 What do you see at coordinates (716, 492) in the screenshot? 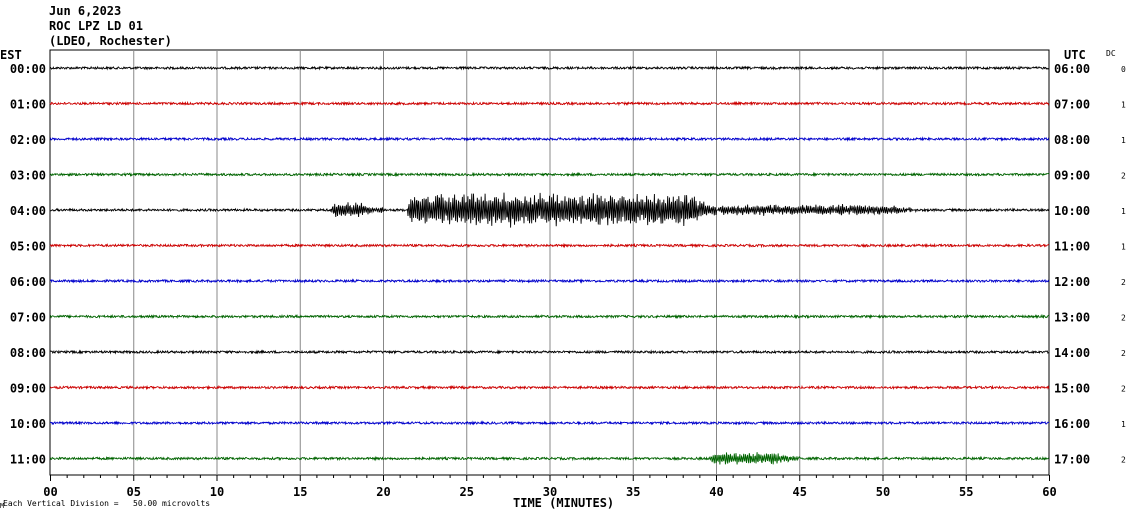
I see `x-tick-label: 40` at bounding box center [716, 492].